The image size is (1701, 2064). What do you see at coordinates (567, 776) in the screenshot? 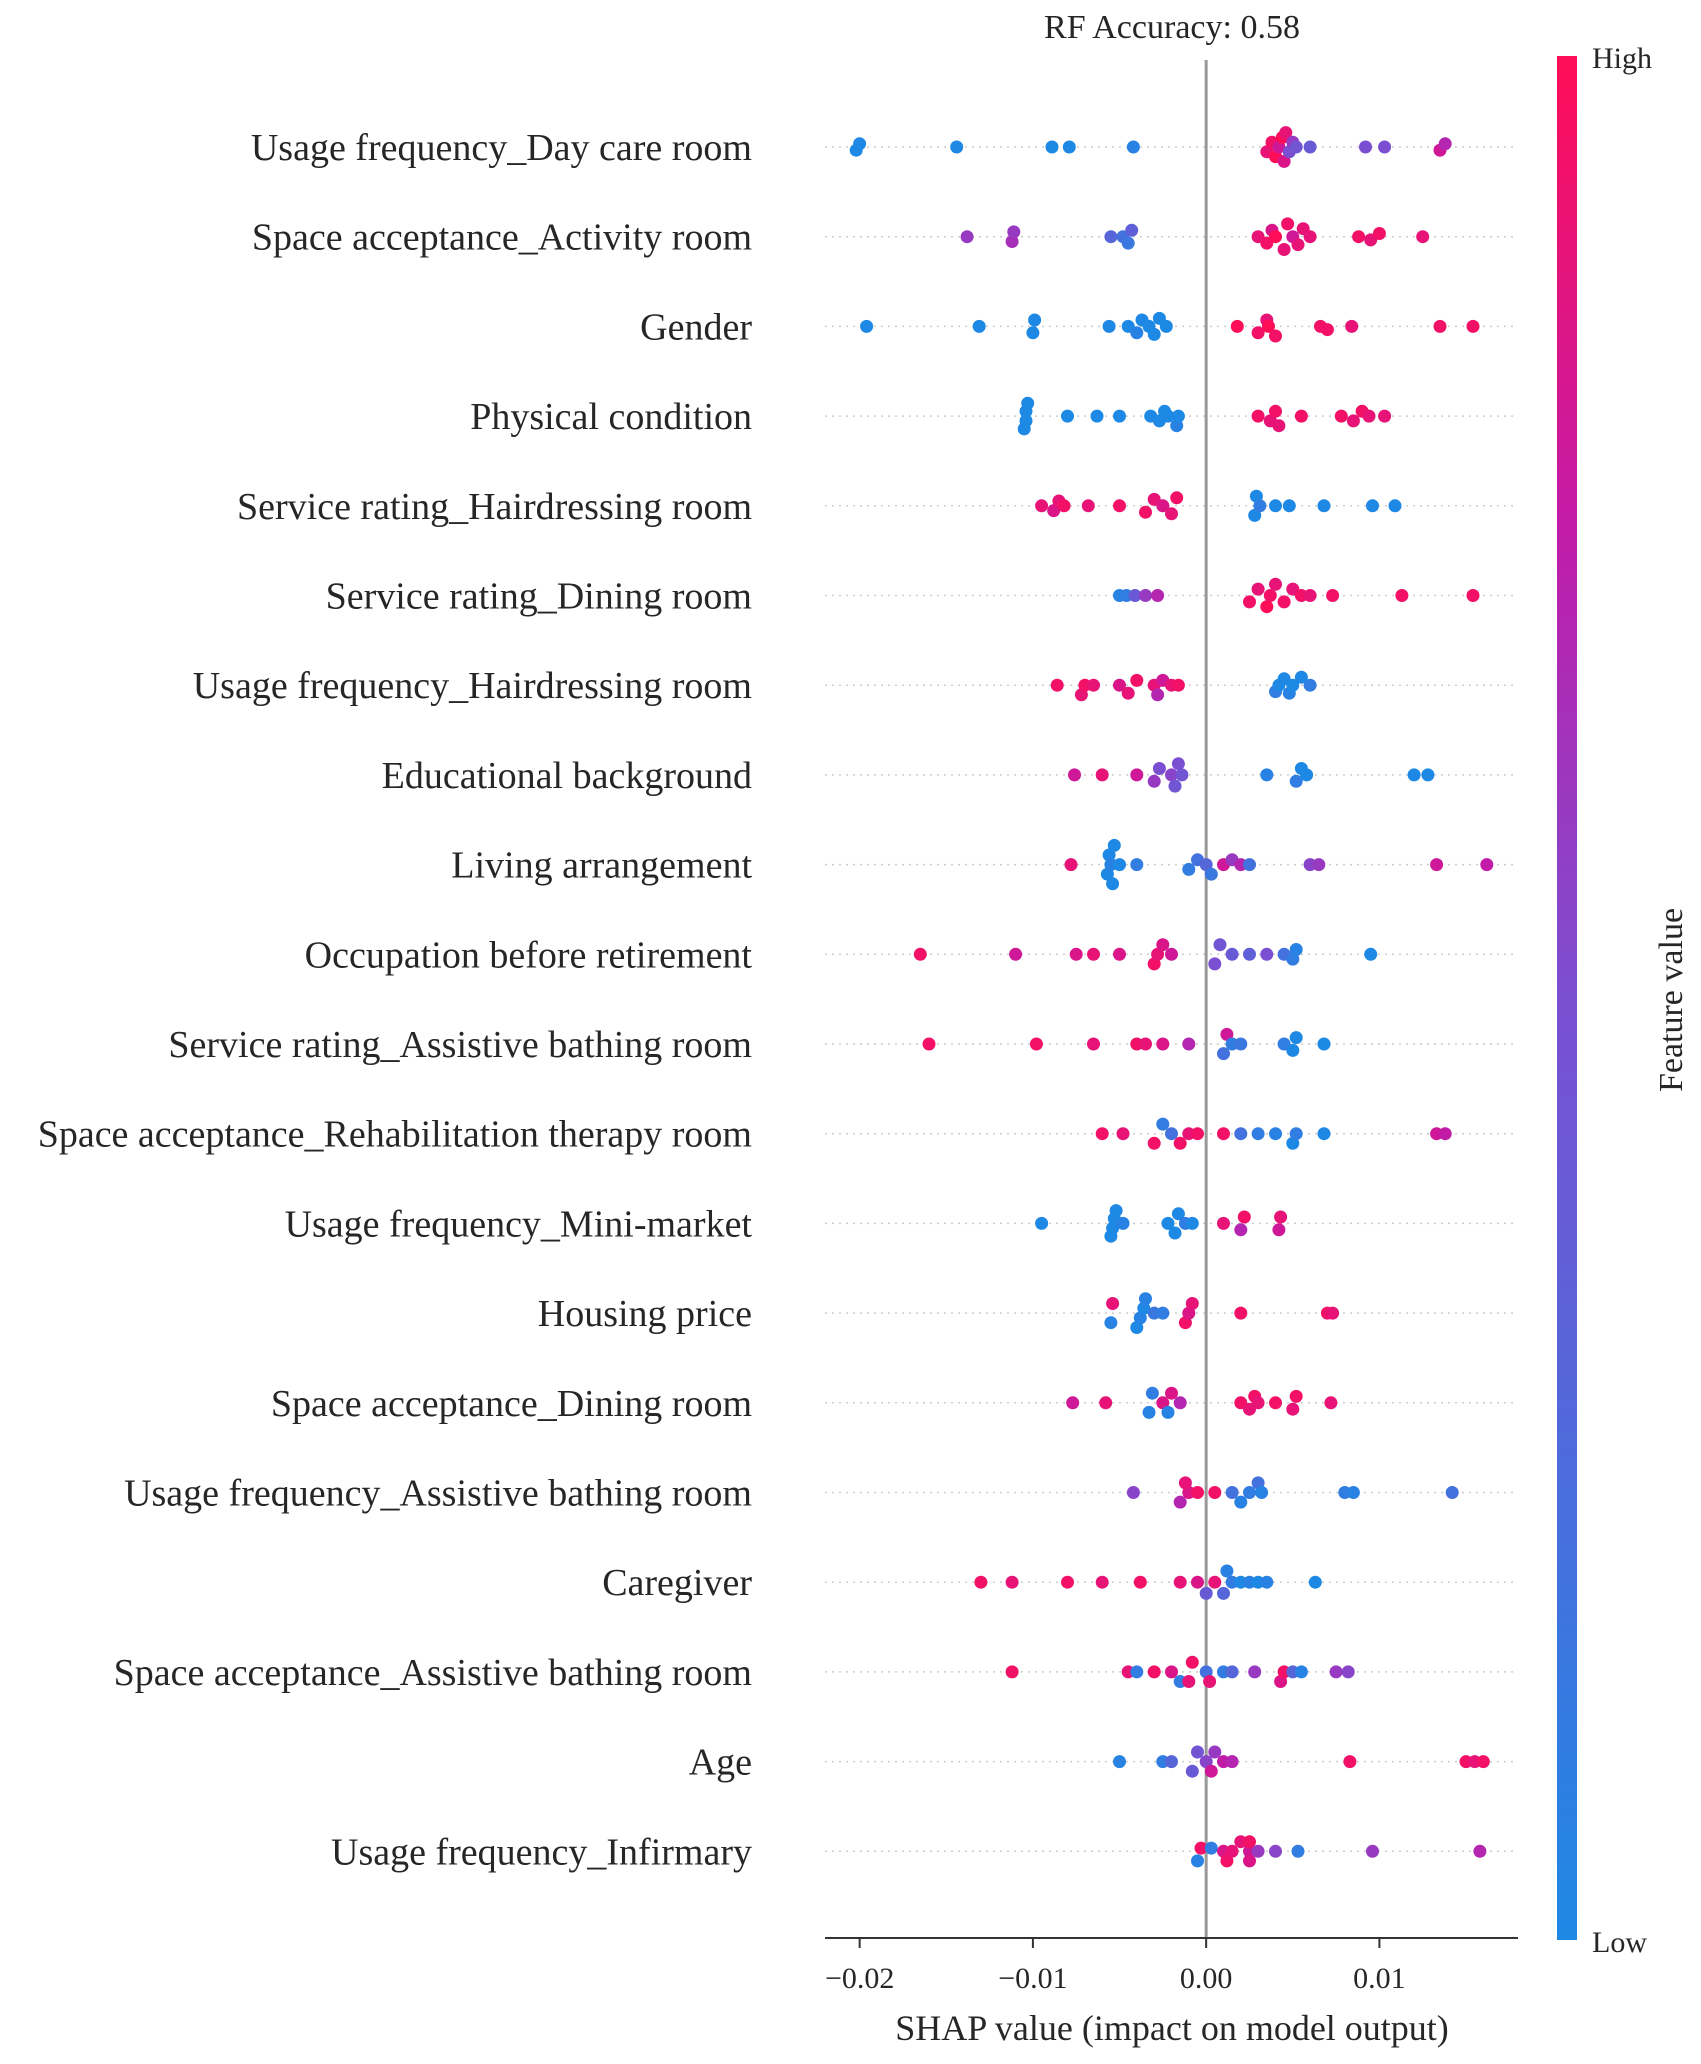
I see `feature-label: Educational background` at bounding box center [567, 776].